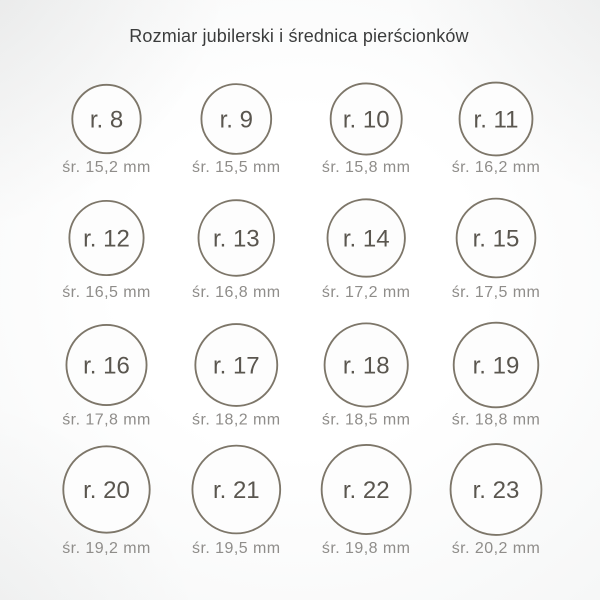  What do you see at coordinates (106, 238) in the screenshot?
I see `svg-text: r. 12` at bounding box center [106, 238].